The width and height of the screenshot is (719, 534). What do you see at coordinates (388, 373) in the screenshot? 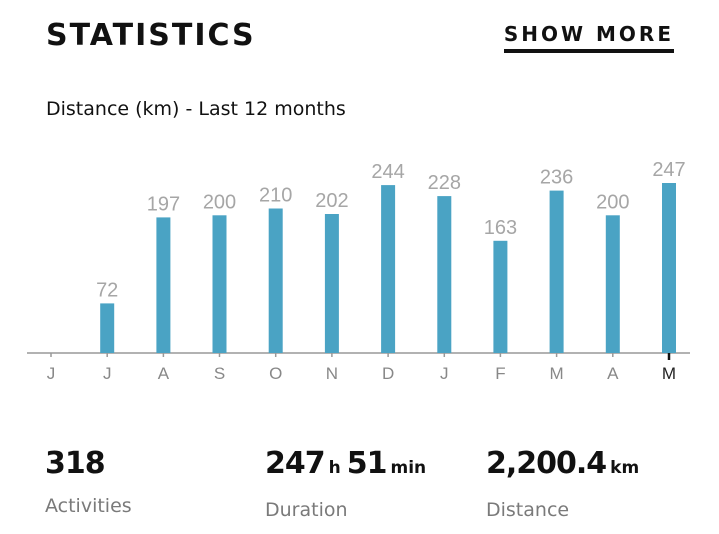
I see `x-tick-label-6: D` at bounding box center [388, 373].